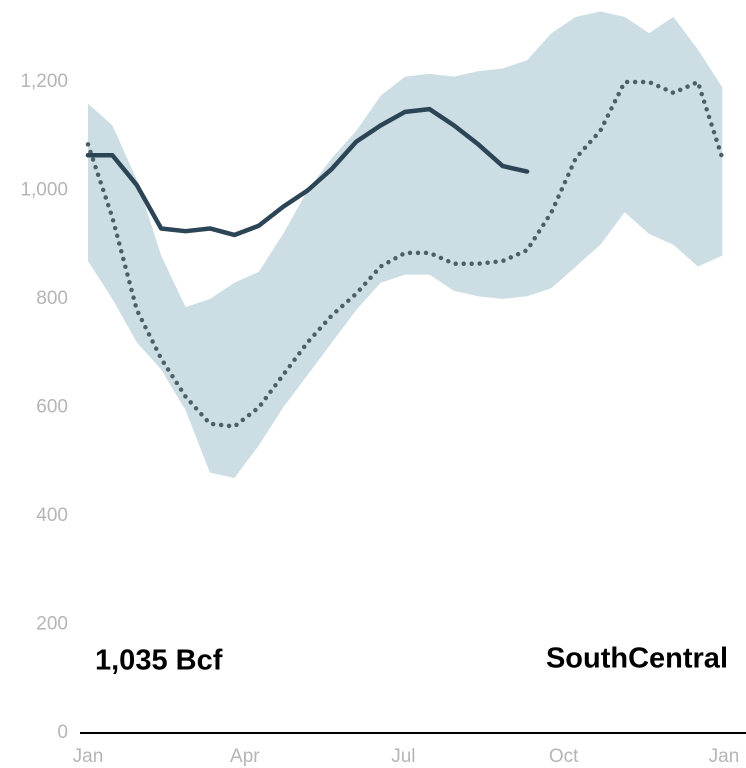  Describe the element at coordinates (564, 756) in the screenshot. I see `x-tick-label: Oct` at that location.